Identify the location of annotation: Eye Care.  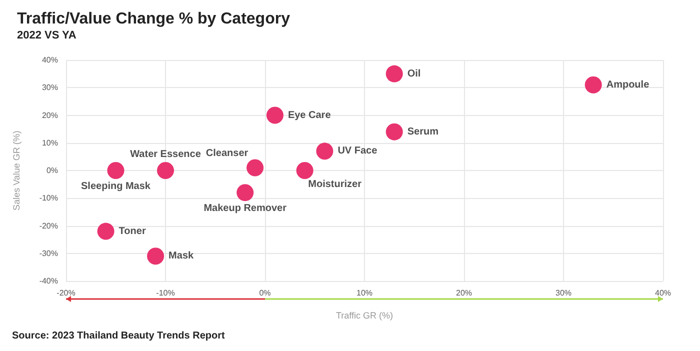
(310, 115).